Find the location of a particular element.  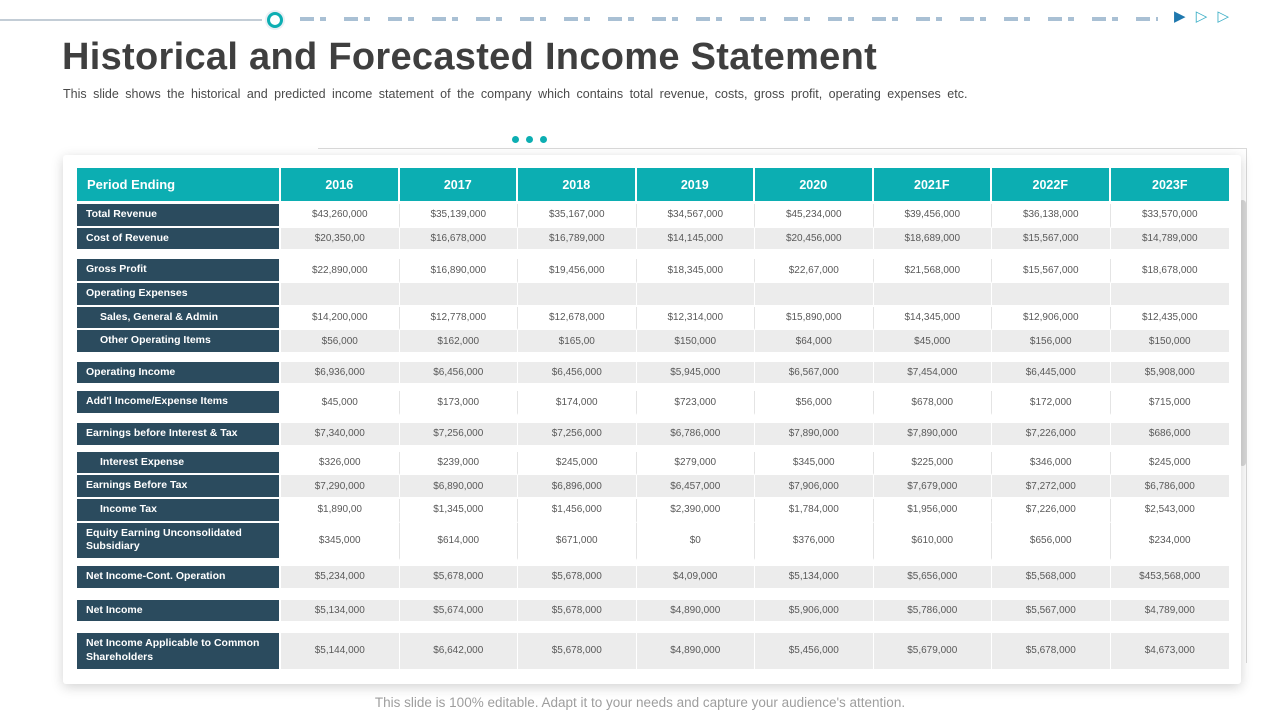

cell-value: $239,000 is located at coordinates (458, 463).